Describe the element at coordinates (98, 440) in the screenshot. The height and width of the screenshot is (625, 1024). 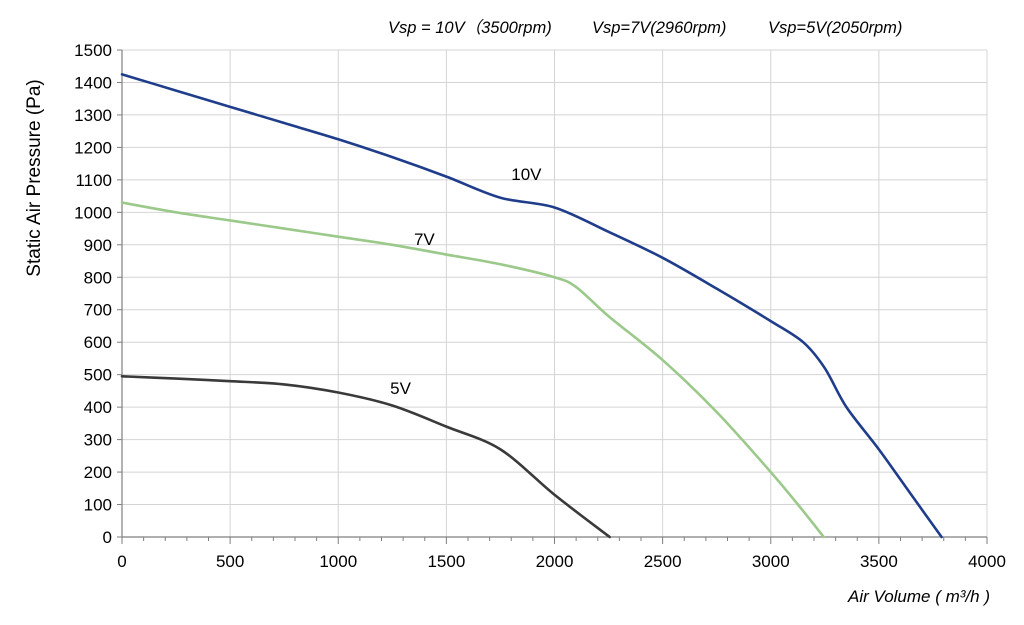
I see `y-tick-label: 300` at that location.